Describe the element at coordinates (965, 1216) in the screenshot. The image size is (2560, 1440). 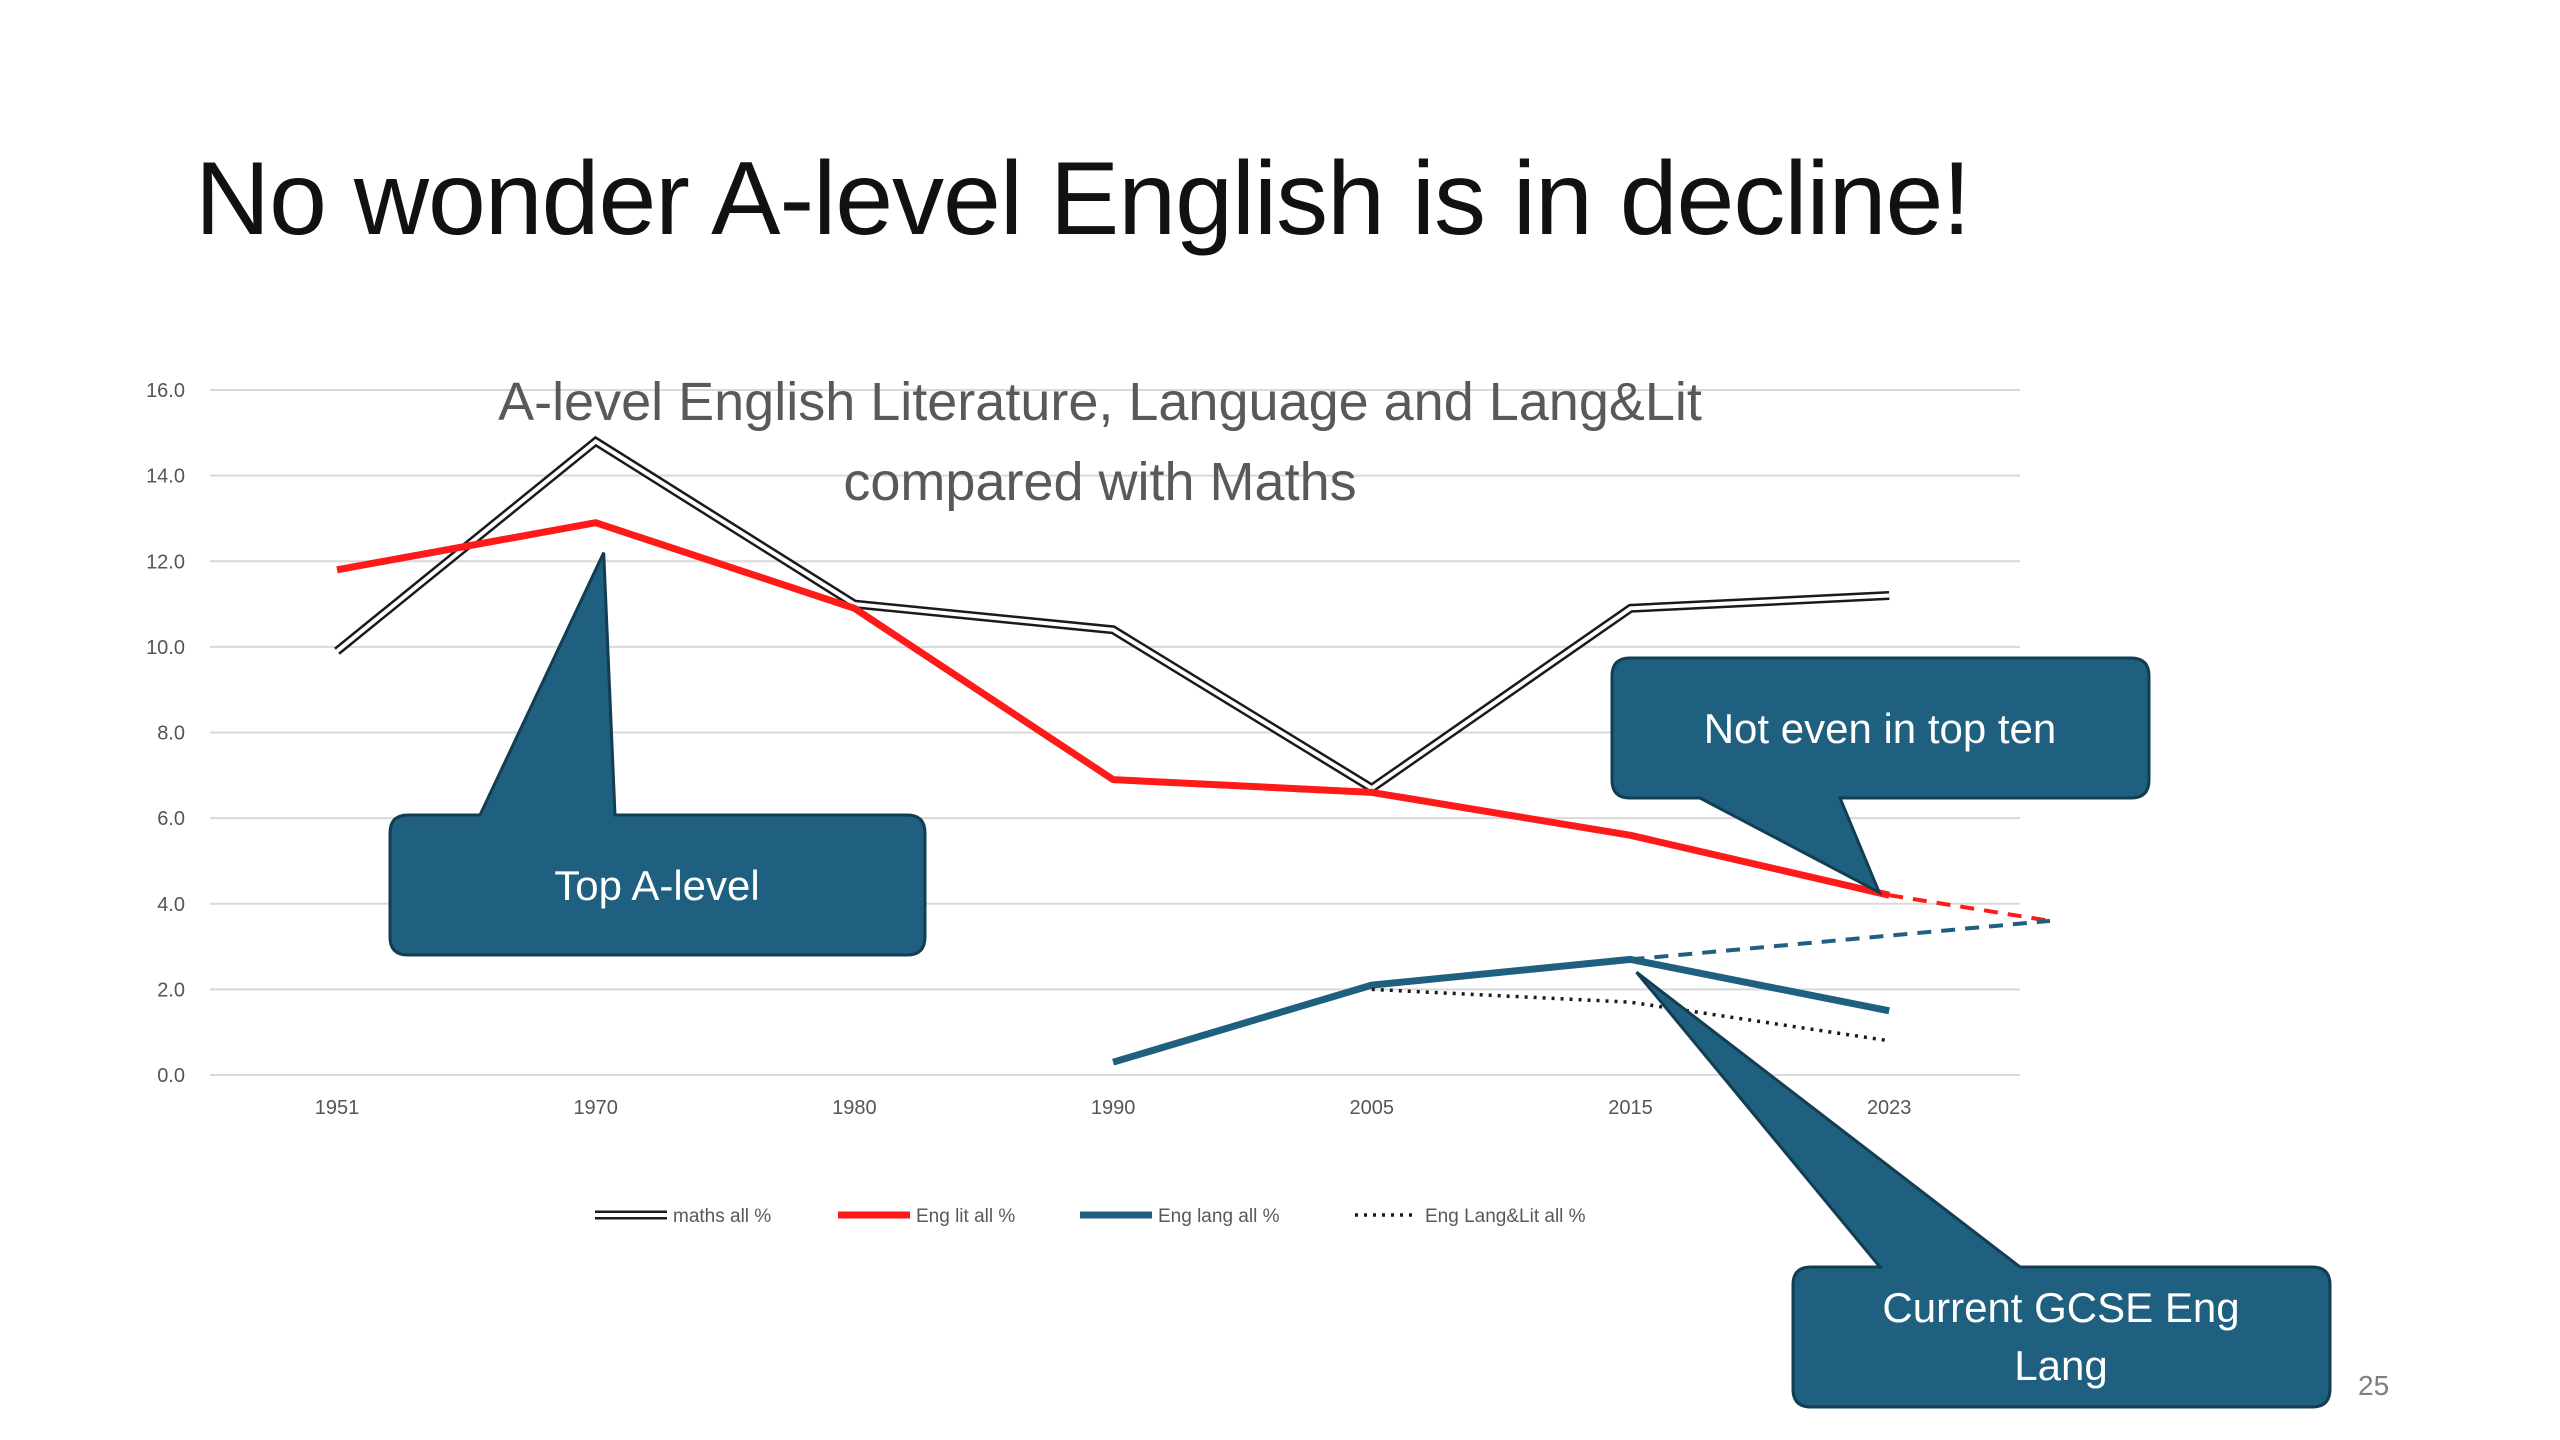
I see `legend-label: Eng lit all %` at that location.